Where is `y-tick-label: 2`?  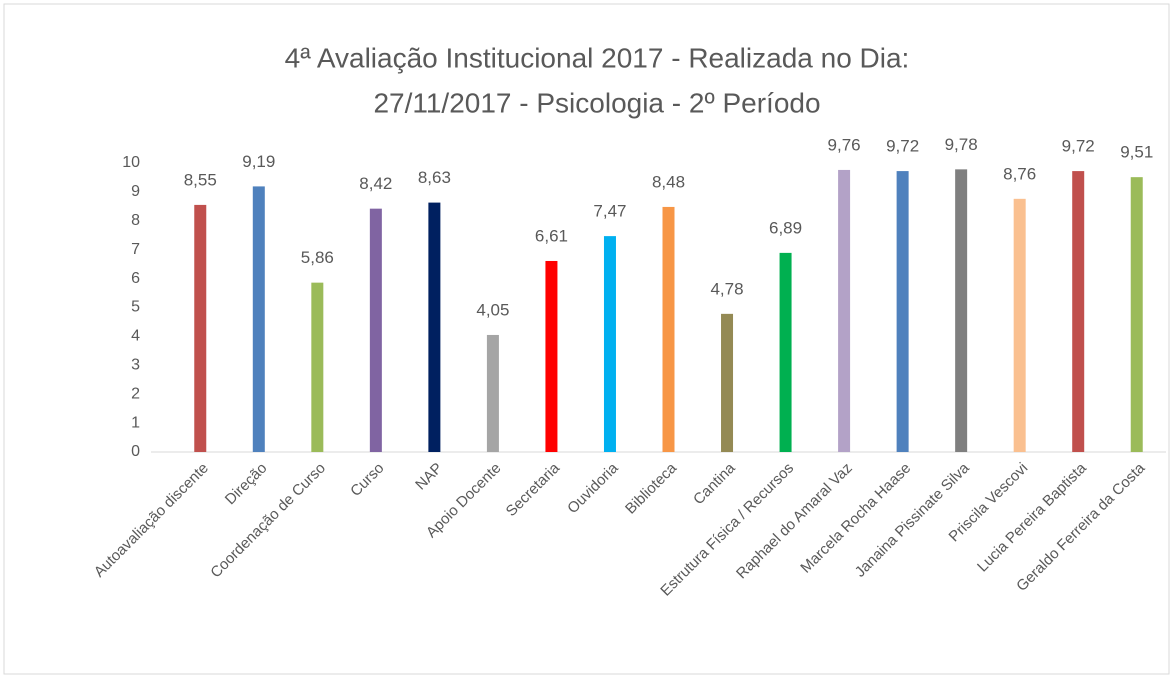 y-tick-label: 2 is located at coordinates (135, 393).